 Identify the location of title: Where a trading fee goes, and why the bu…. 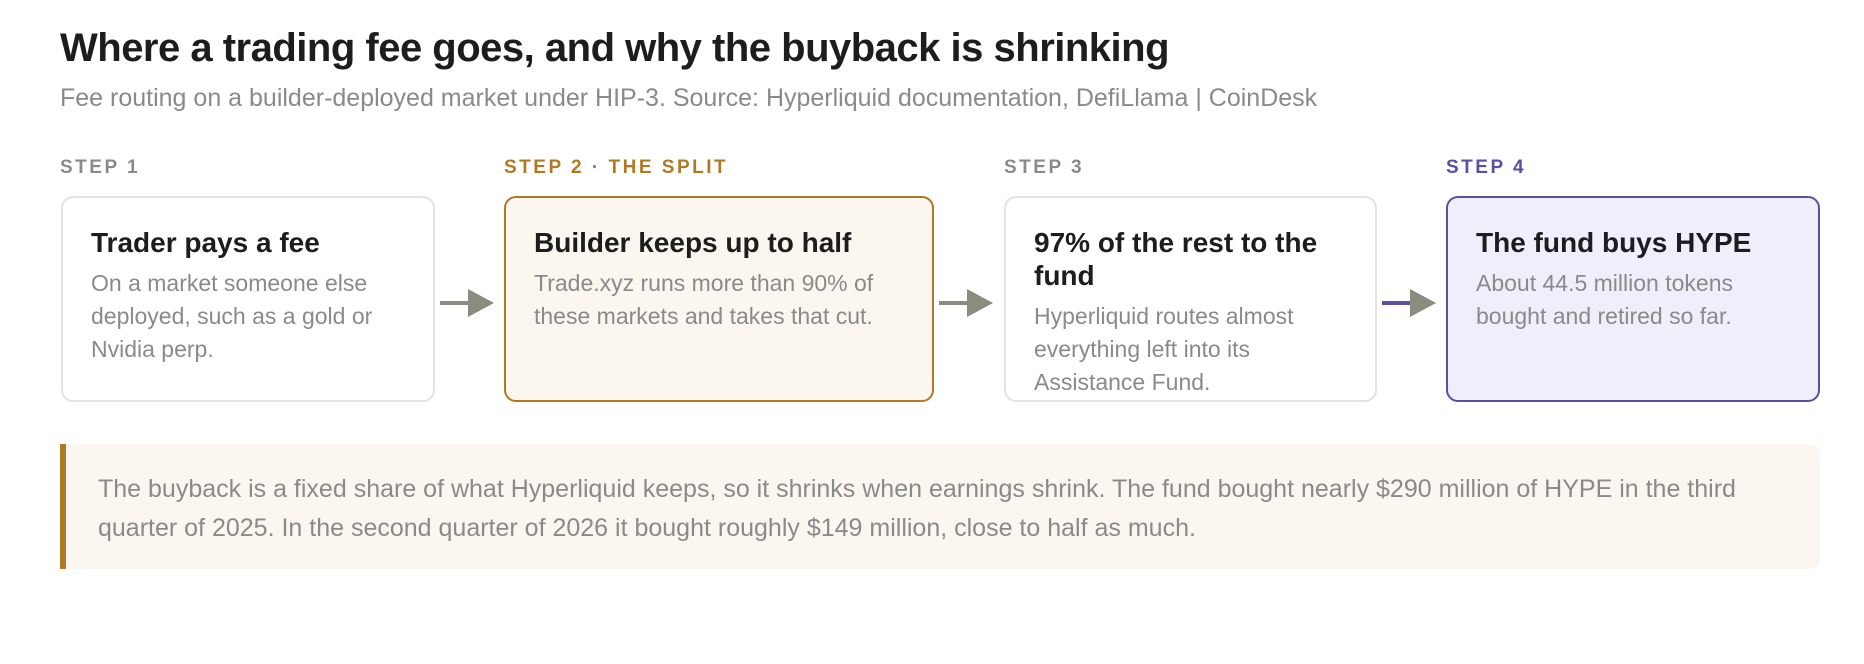
(615, 48).